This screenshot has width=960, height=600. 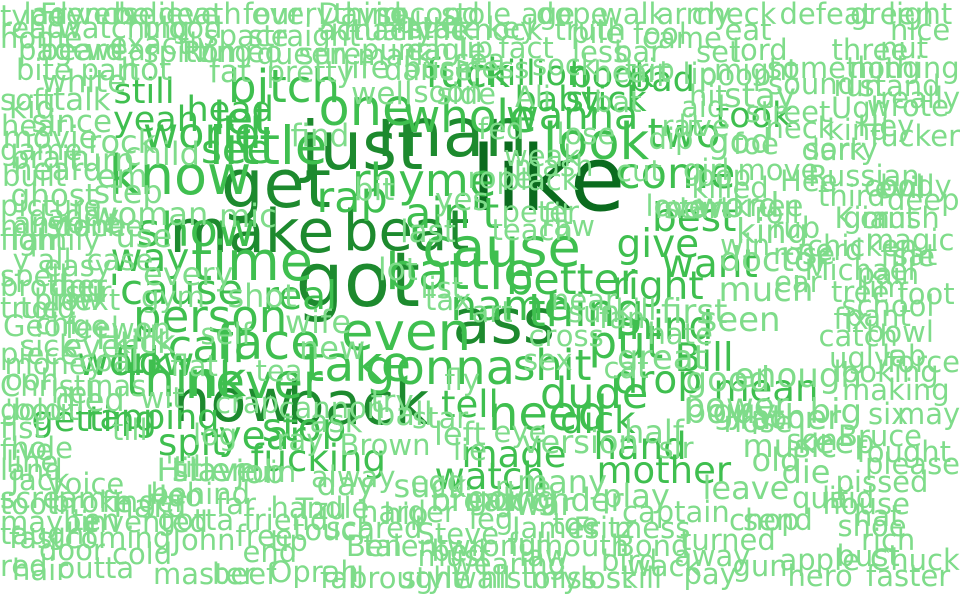 I want to click on word: six, so click(x=888, y=413).